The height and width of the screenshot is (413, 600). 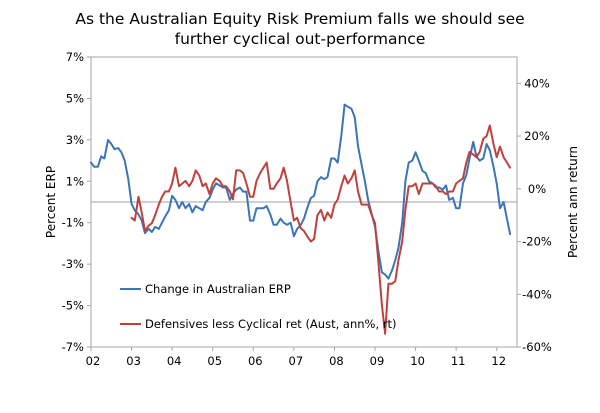 What do you see at coordinates (51, 202) in the screenshot?
I see `y-axis-left-label: Percent ERP` at bounding box center [51, 202].